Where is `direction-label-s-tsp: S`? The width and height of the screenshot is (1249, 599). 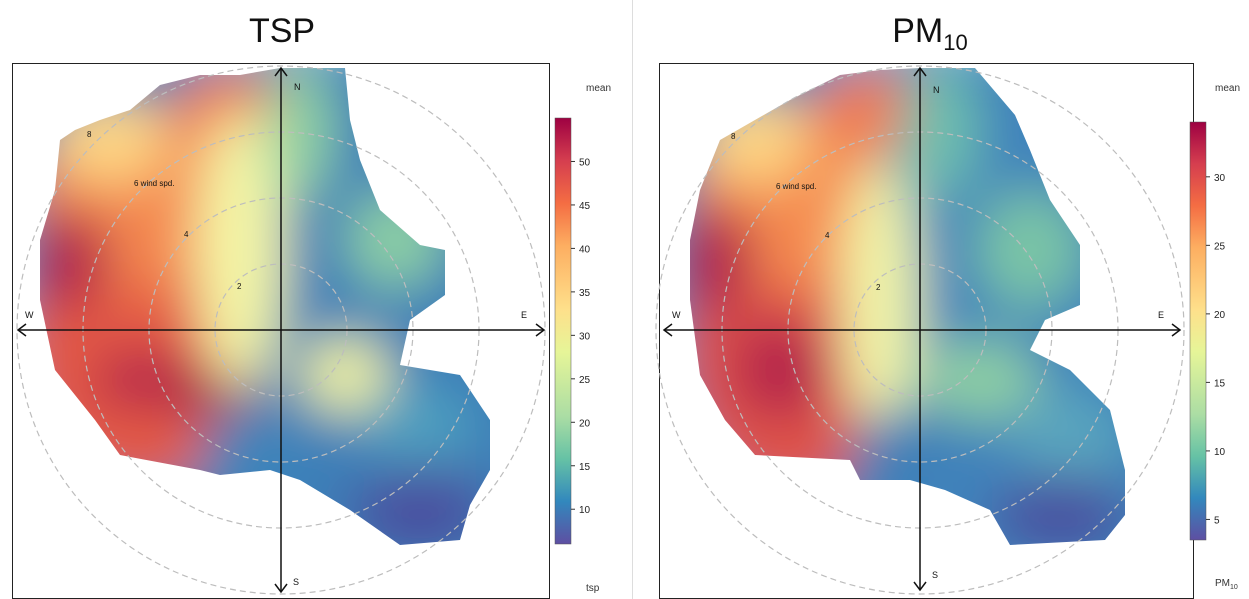
direction-label-s-tsp: S is located at coordinates (296, 582).